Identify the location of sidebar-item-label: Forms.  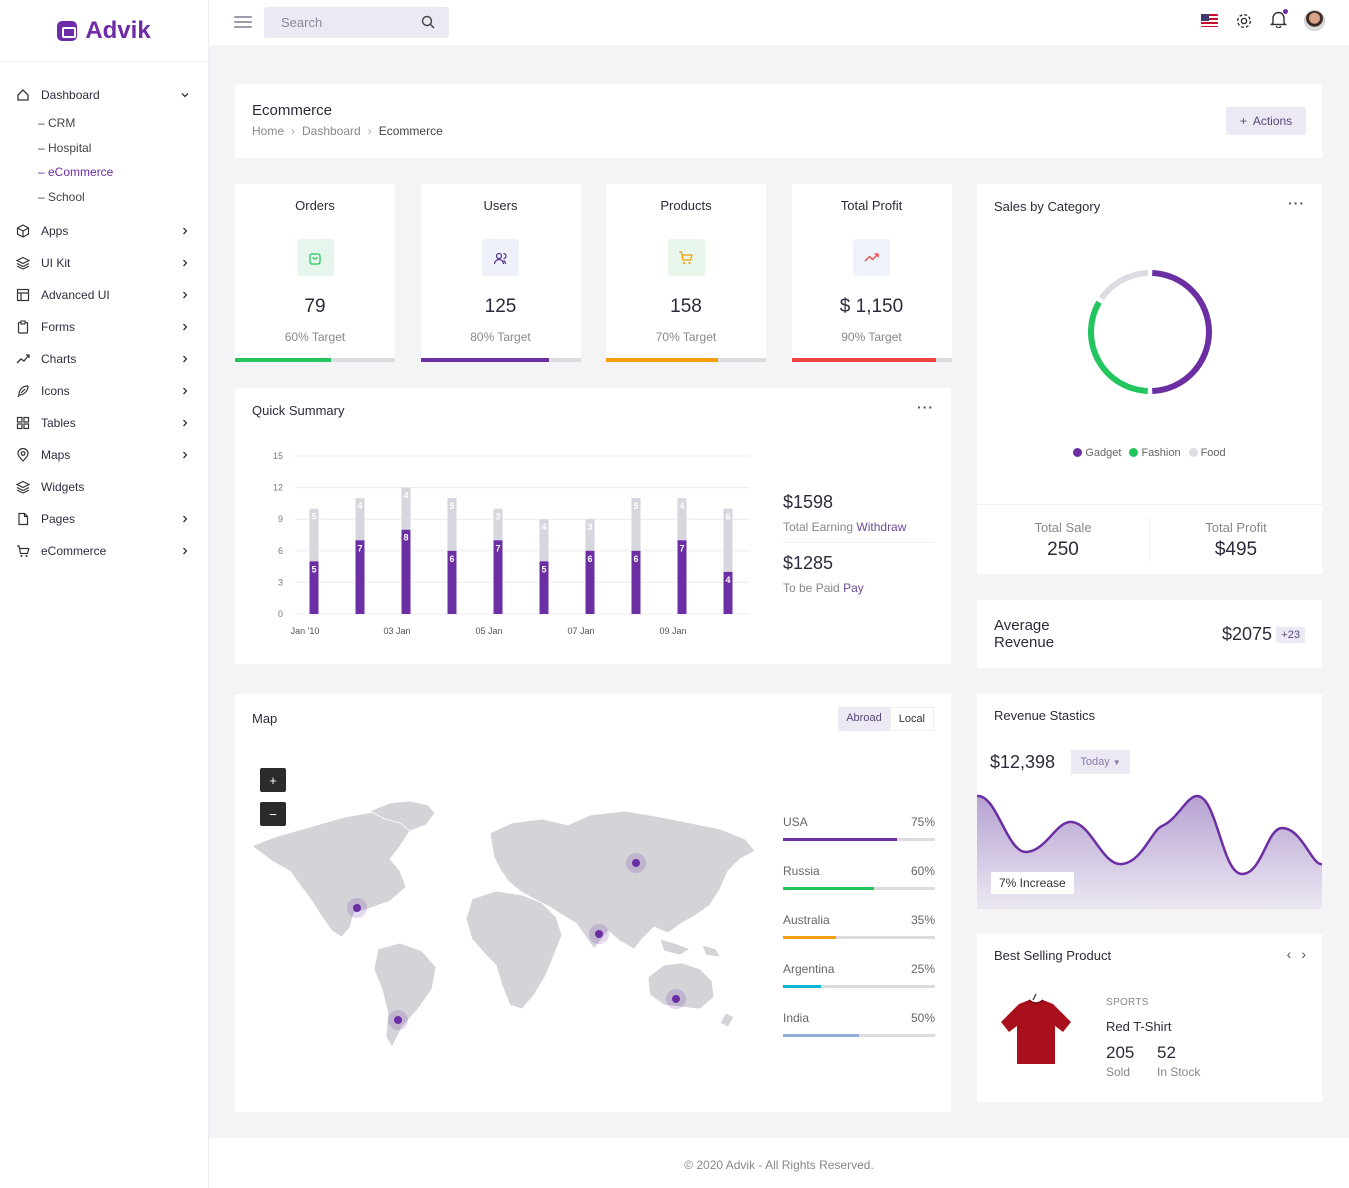
(58, 327).